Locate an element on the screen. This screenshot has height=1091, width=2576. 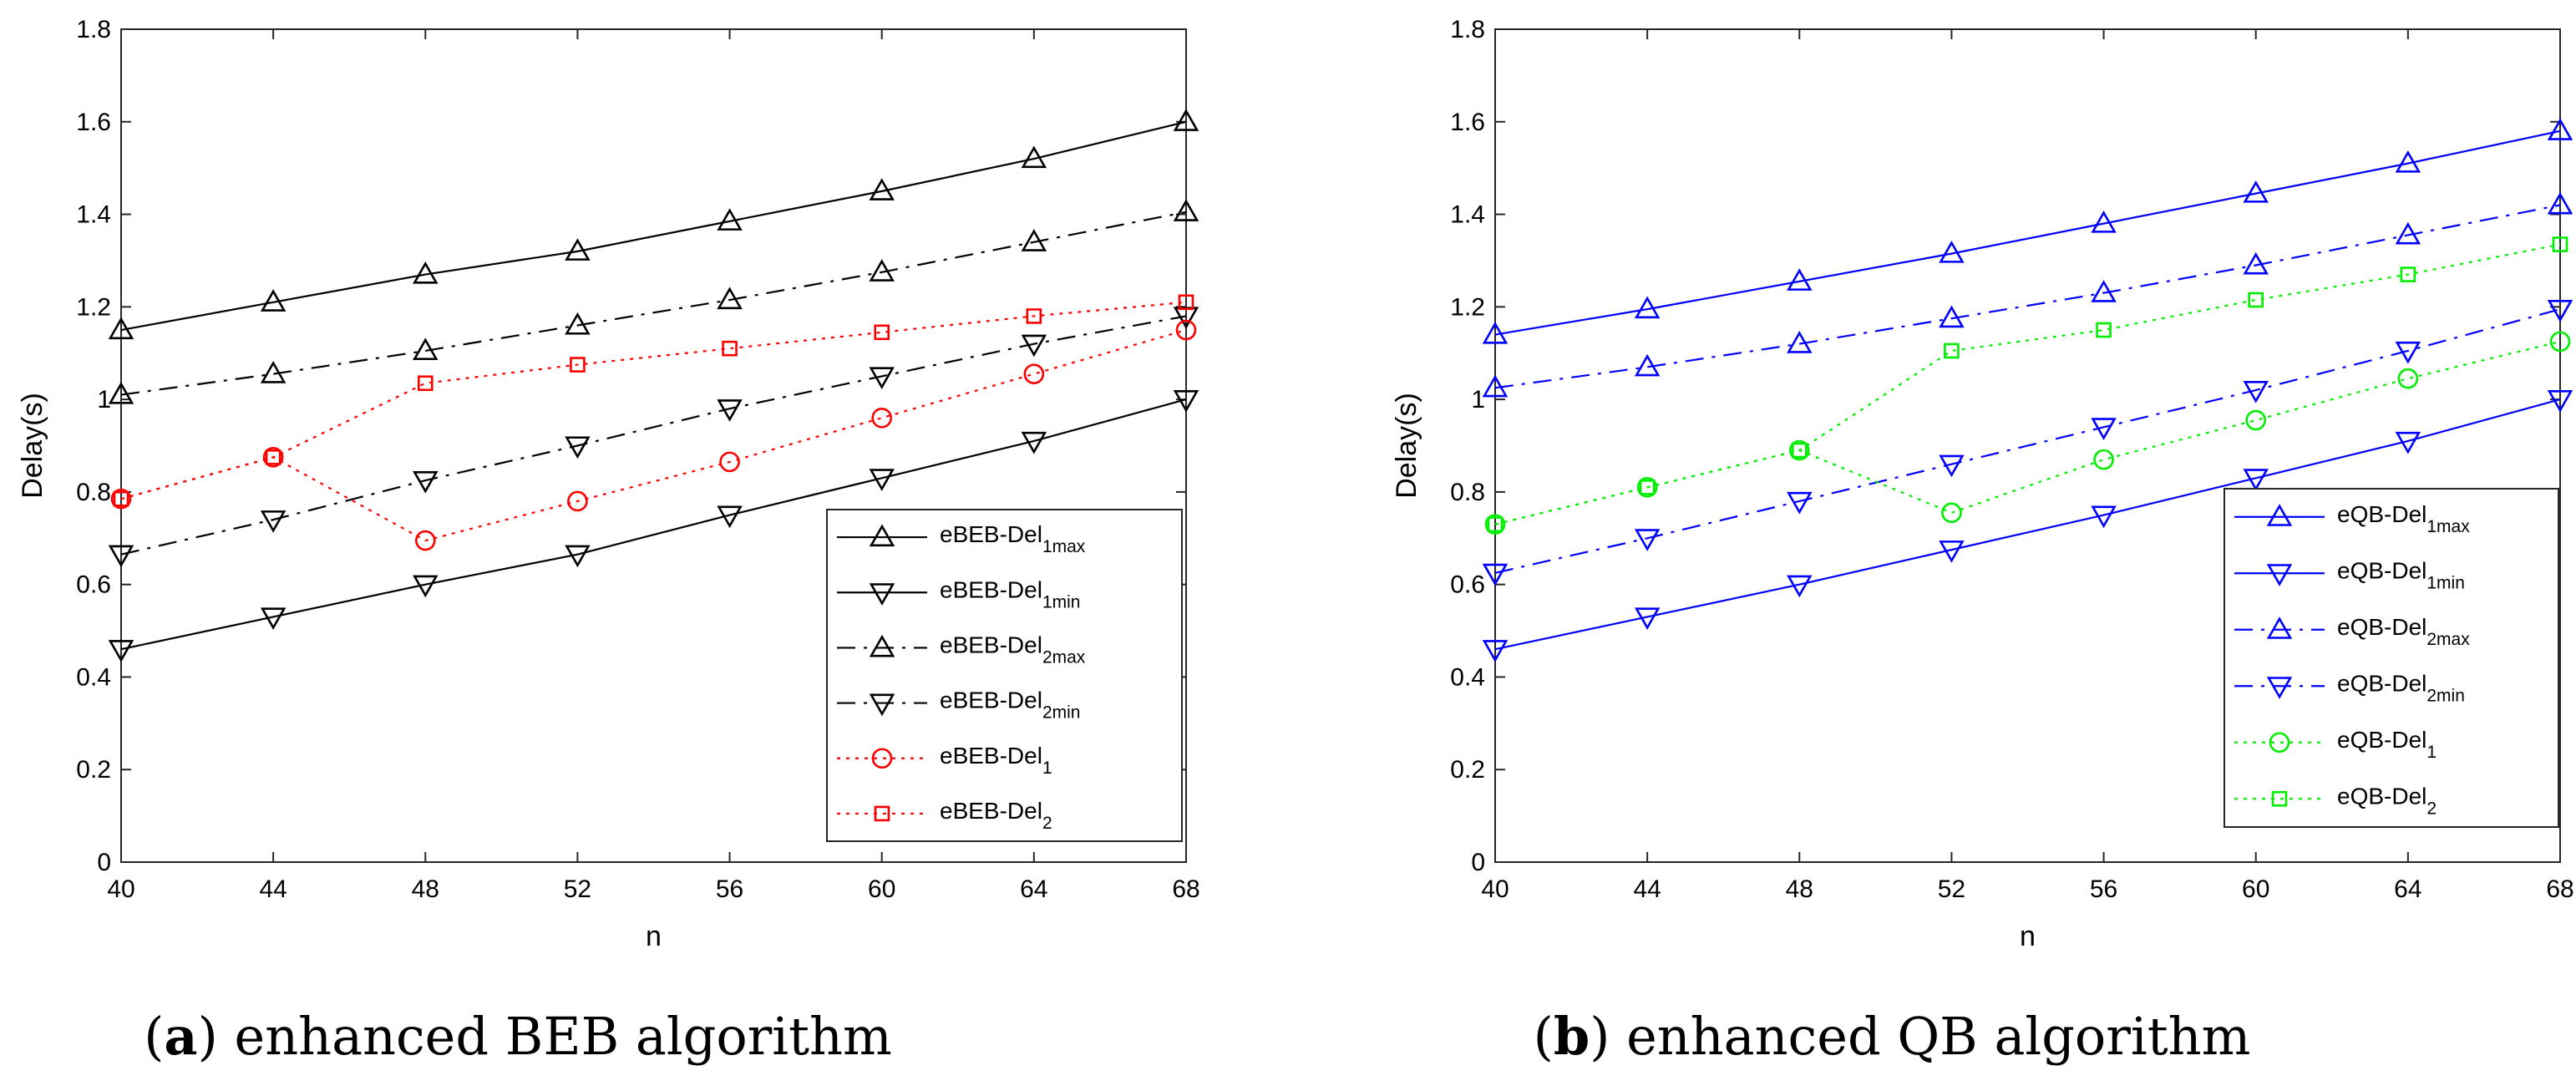
series-ebeb-del-2max is located at coordinates (653, 301).